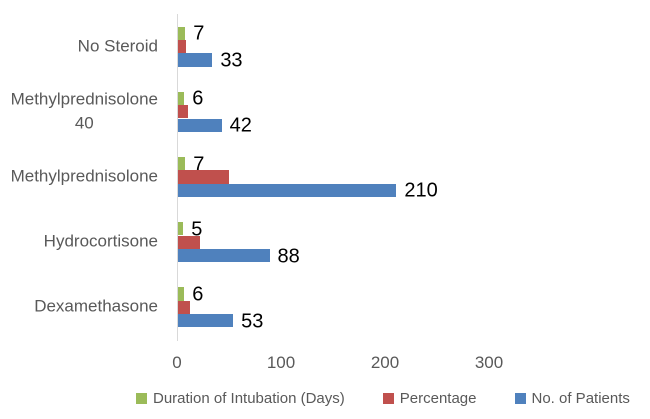 This screenshot has width=650, height=419. What do you see at coordinates (438, 398) in the screenshot?
I see `legend-label: Percentage` at bounding box center [438, 398].